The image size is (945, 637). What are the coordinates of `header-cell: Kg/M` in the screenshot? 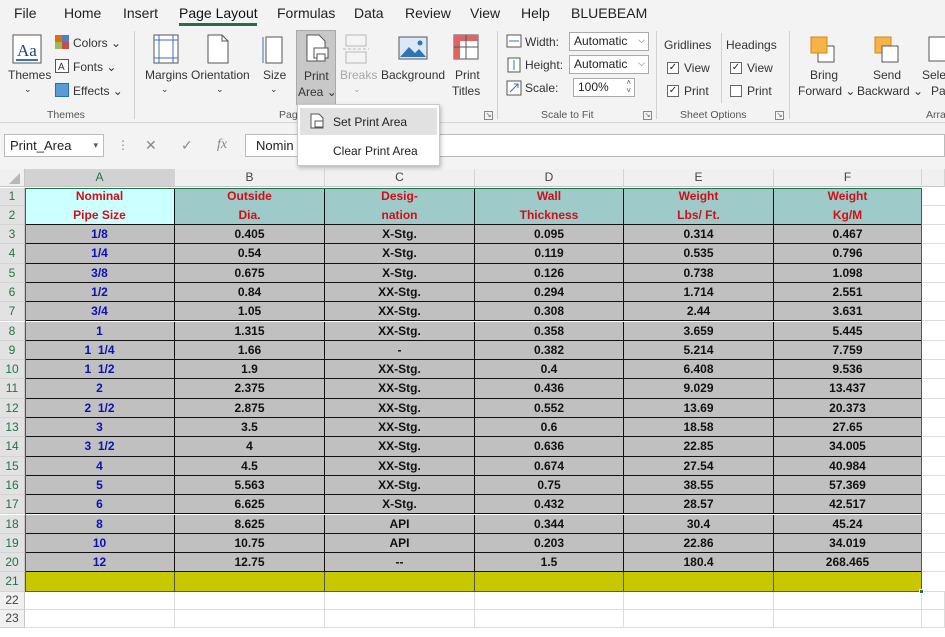 It's located at (848, 215).